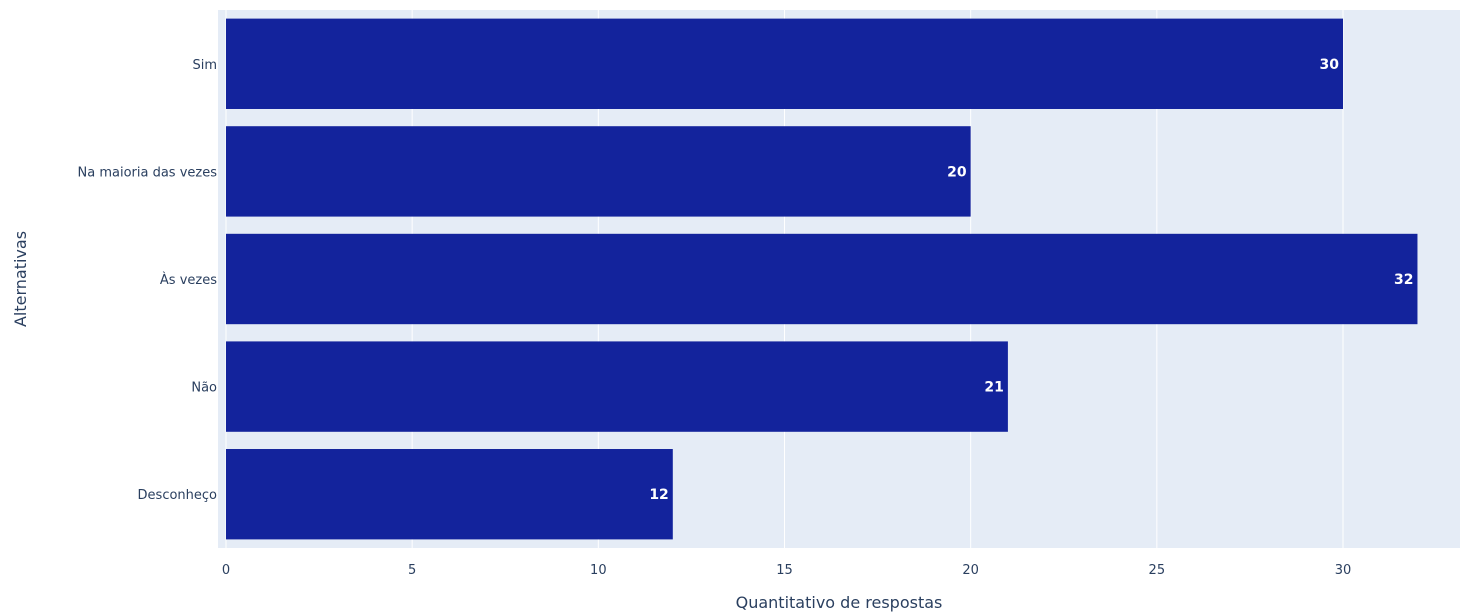 The height and width of the screenshot is (616, 1470). I want to click on x-axis-title: Quantitativo de respostas, so click(839, 602).